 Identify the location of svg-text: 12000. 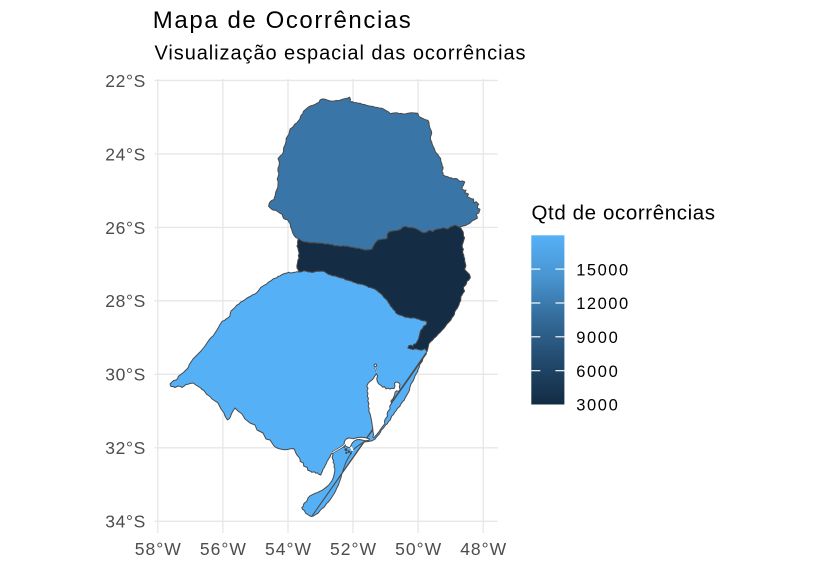
(602, 304).